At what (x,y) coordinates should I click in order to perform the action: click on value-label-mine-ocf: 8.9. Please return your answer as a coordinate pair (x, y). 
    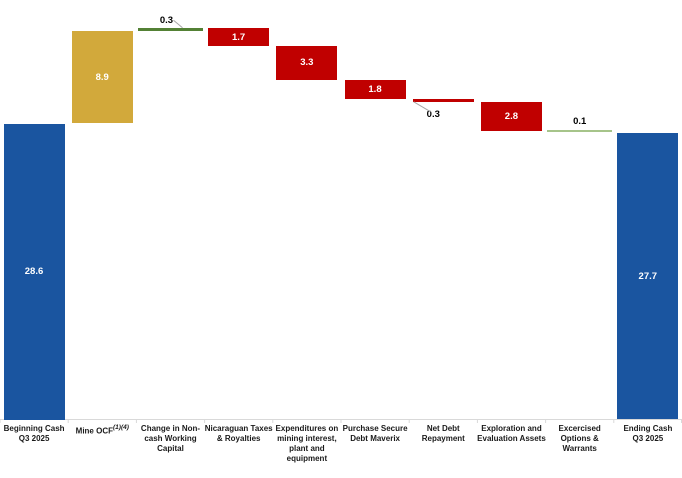
    Looking at the image, I should click on (102, 77).